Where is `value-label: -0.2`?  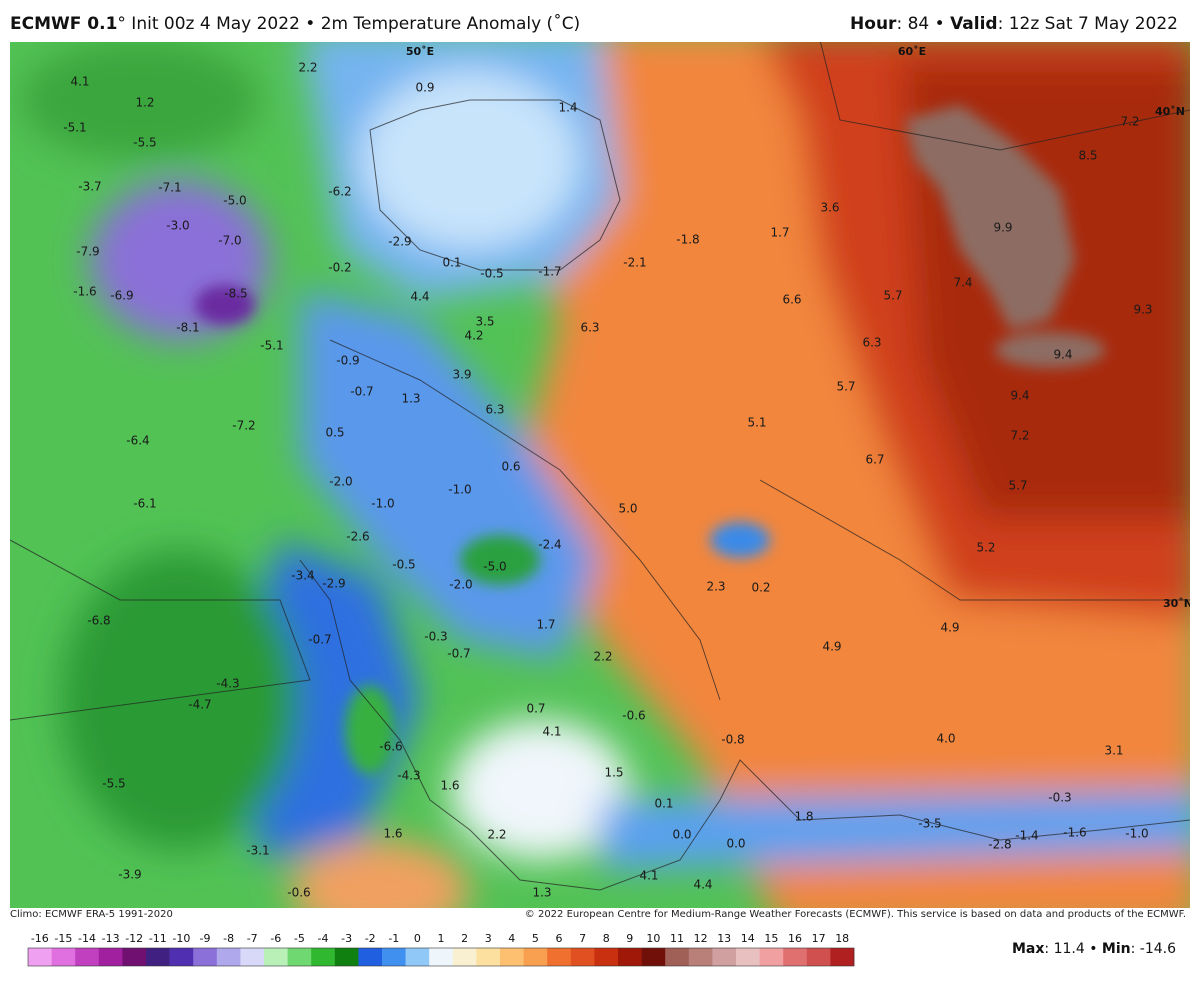
value-label: -0.2 is located at coordinates (339, 268).